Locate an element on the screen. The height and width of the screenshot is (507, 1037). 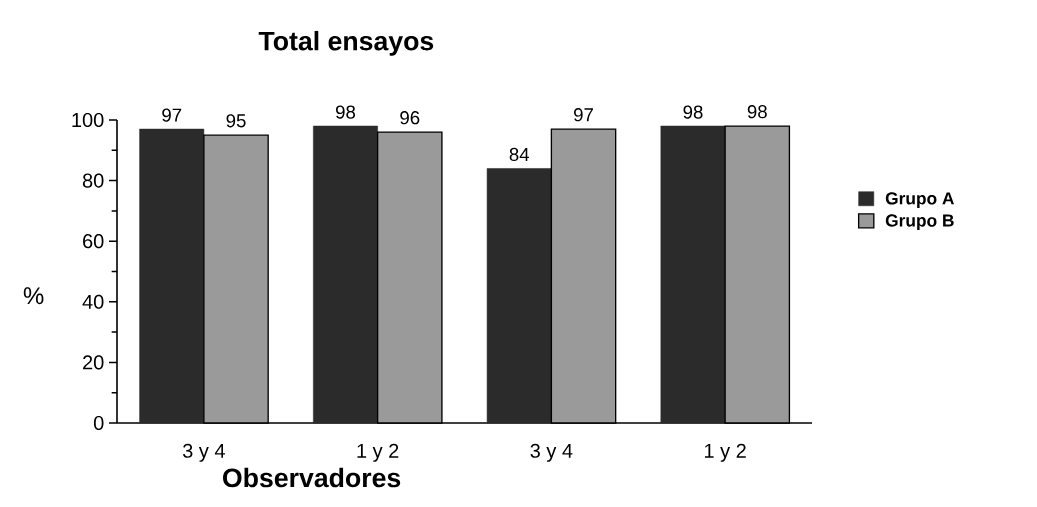
data-label: 84 is located at coordinates (519, 154).